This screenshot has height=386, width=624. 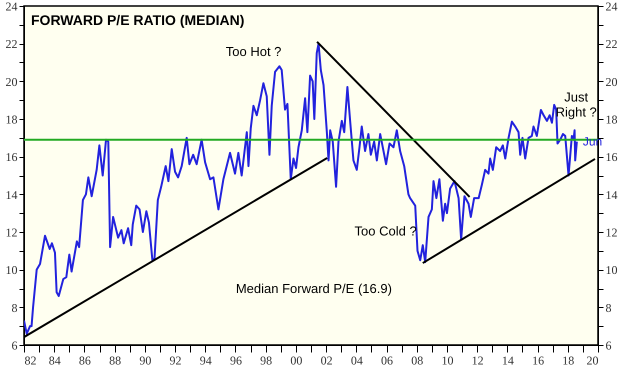 What do you see at coordinates (612, 119) in the screenshot?
I see `y2-tick-label: 18` at bounding box center [612, 119].